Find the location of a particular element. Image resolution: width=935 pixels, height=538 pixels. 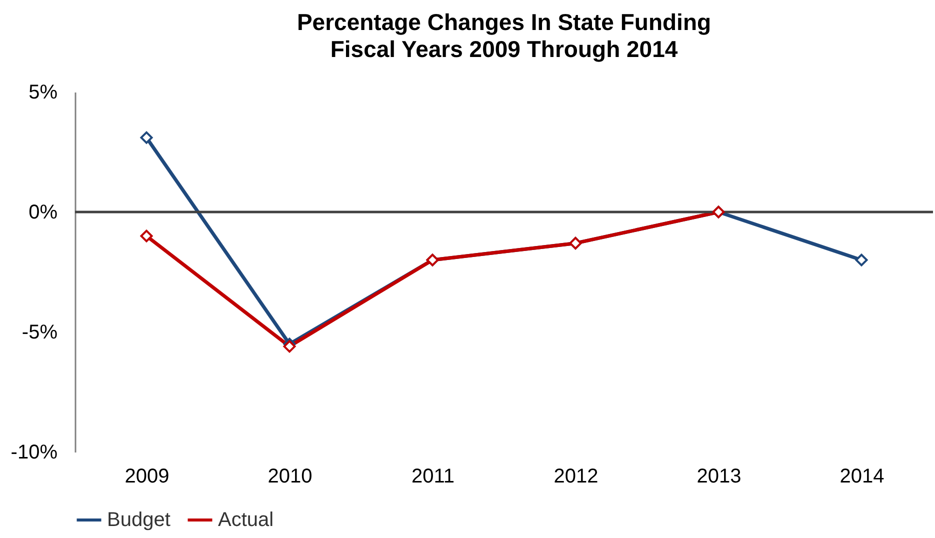

chart-title: Percentage Changes In State Funding is located at coordinates (504, 22).